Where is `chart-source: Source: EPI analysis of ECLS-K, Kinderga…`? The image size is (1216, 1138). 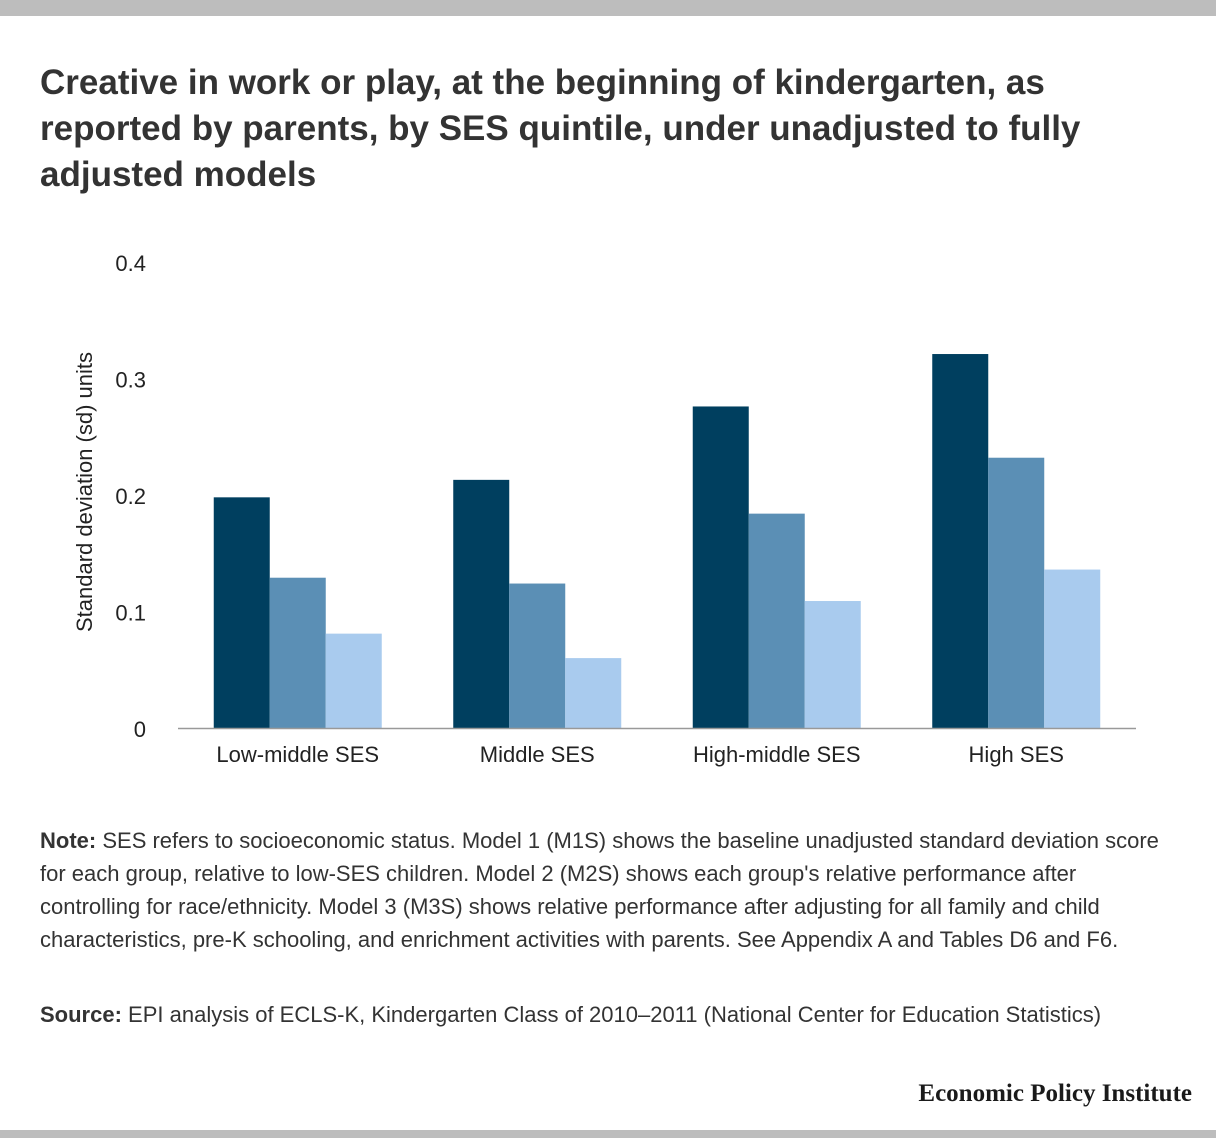
chart-source: Source: EPI analysis of ECLS-K, Kinderga… is located at coordinates (610, 1014).